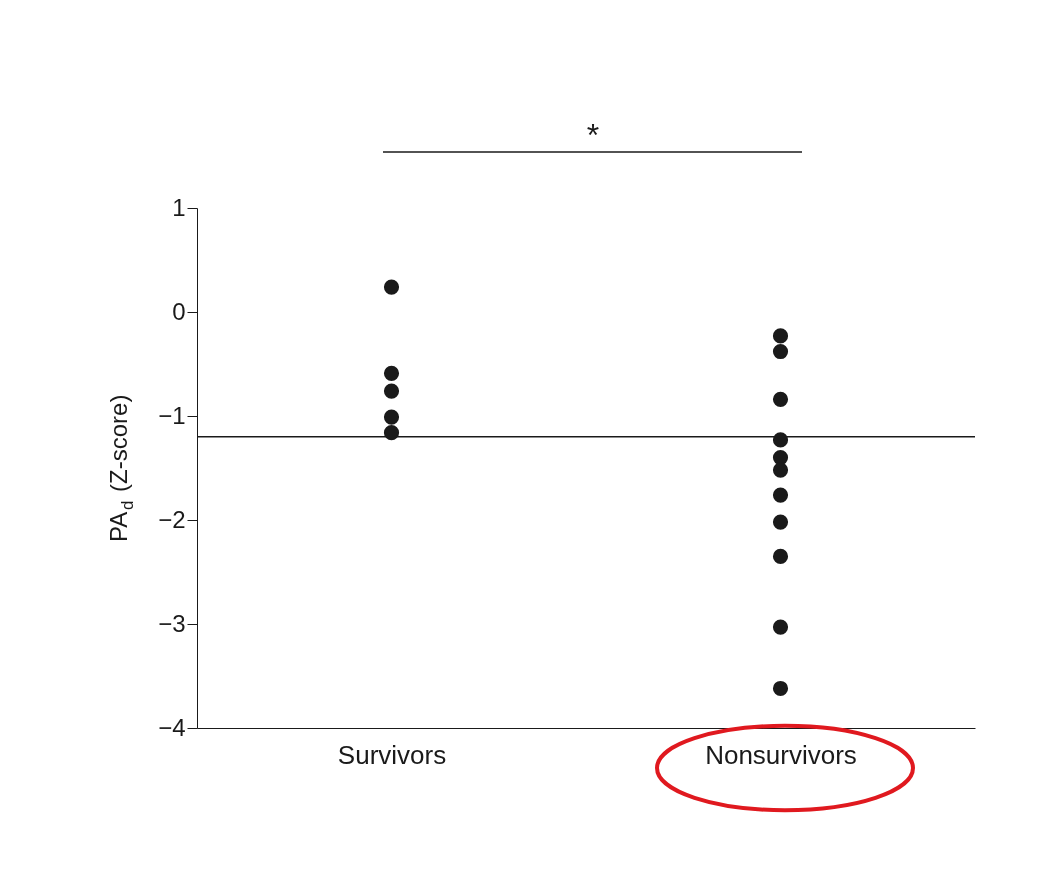  Describe the element at coordinates (392, 754) in the screenshot. I see `x-tick-label: Survivors` at that location.